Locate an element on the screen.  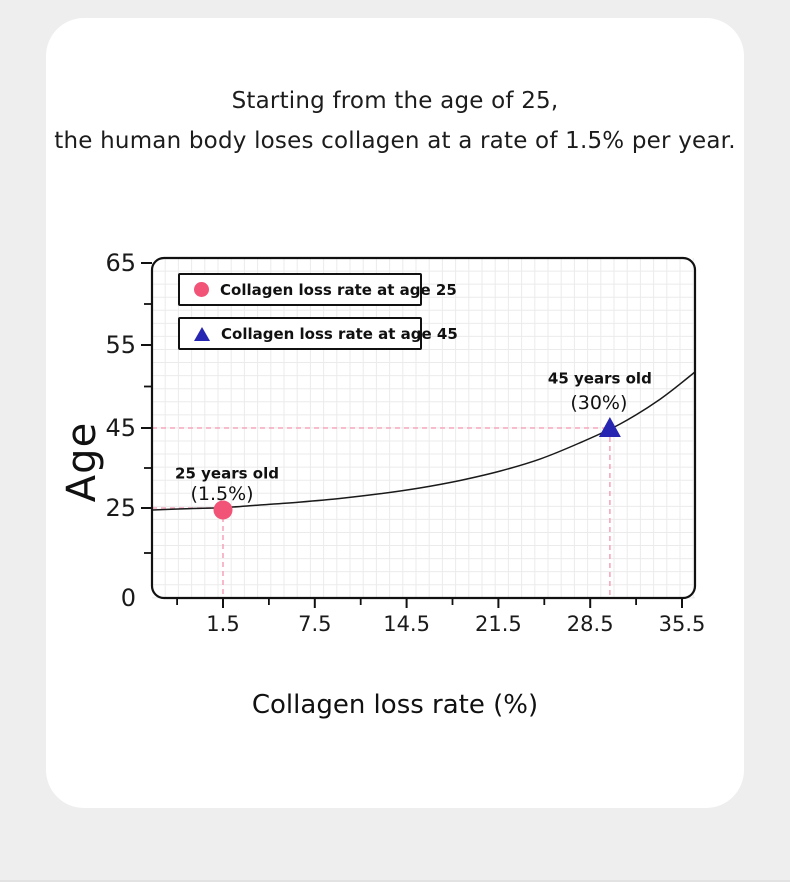
y-axis-title: Age is located at coordinates (82, 462).